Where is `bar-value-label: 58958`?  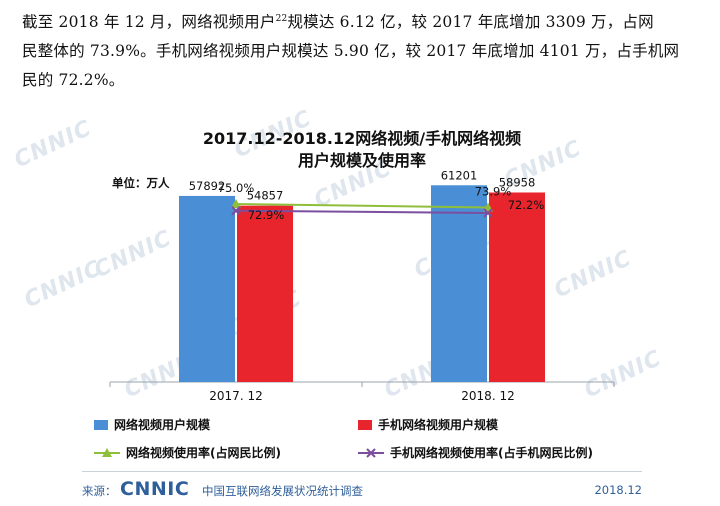 bar-value-label: 58958 is located at coordinates (517, 182).